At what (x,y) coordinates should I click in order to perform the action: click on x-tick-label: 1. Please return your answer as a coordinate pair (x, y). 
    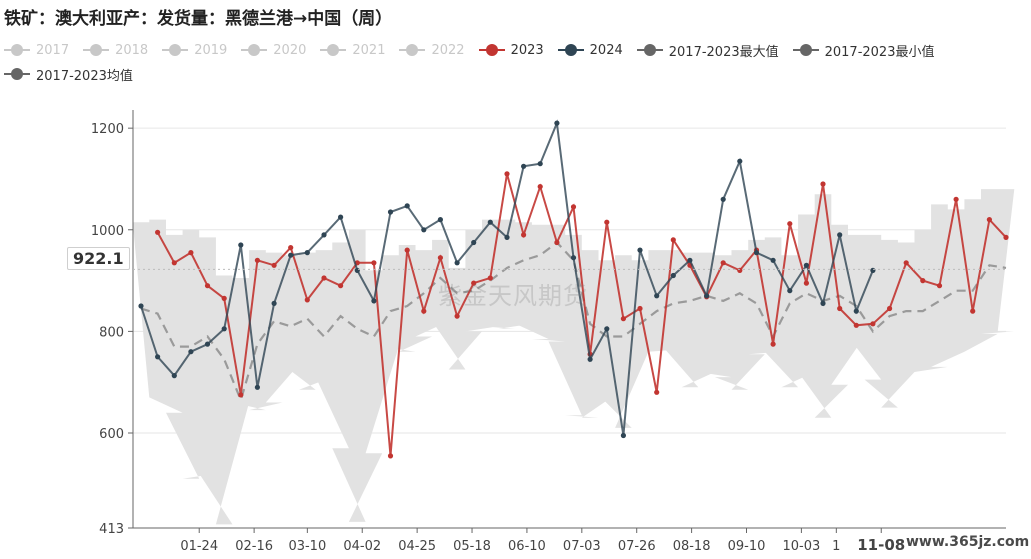
    Looking at the image, I should click on (836, 546).